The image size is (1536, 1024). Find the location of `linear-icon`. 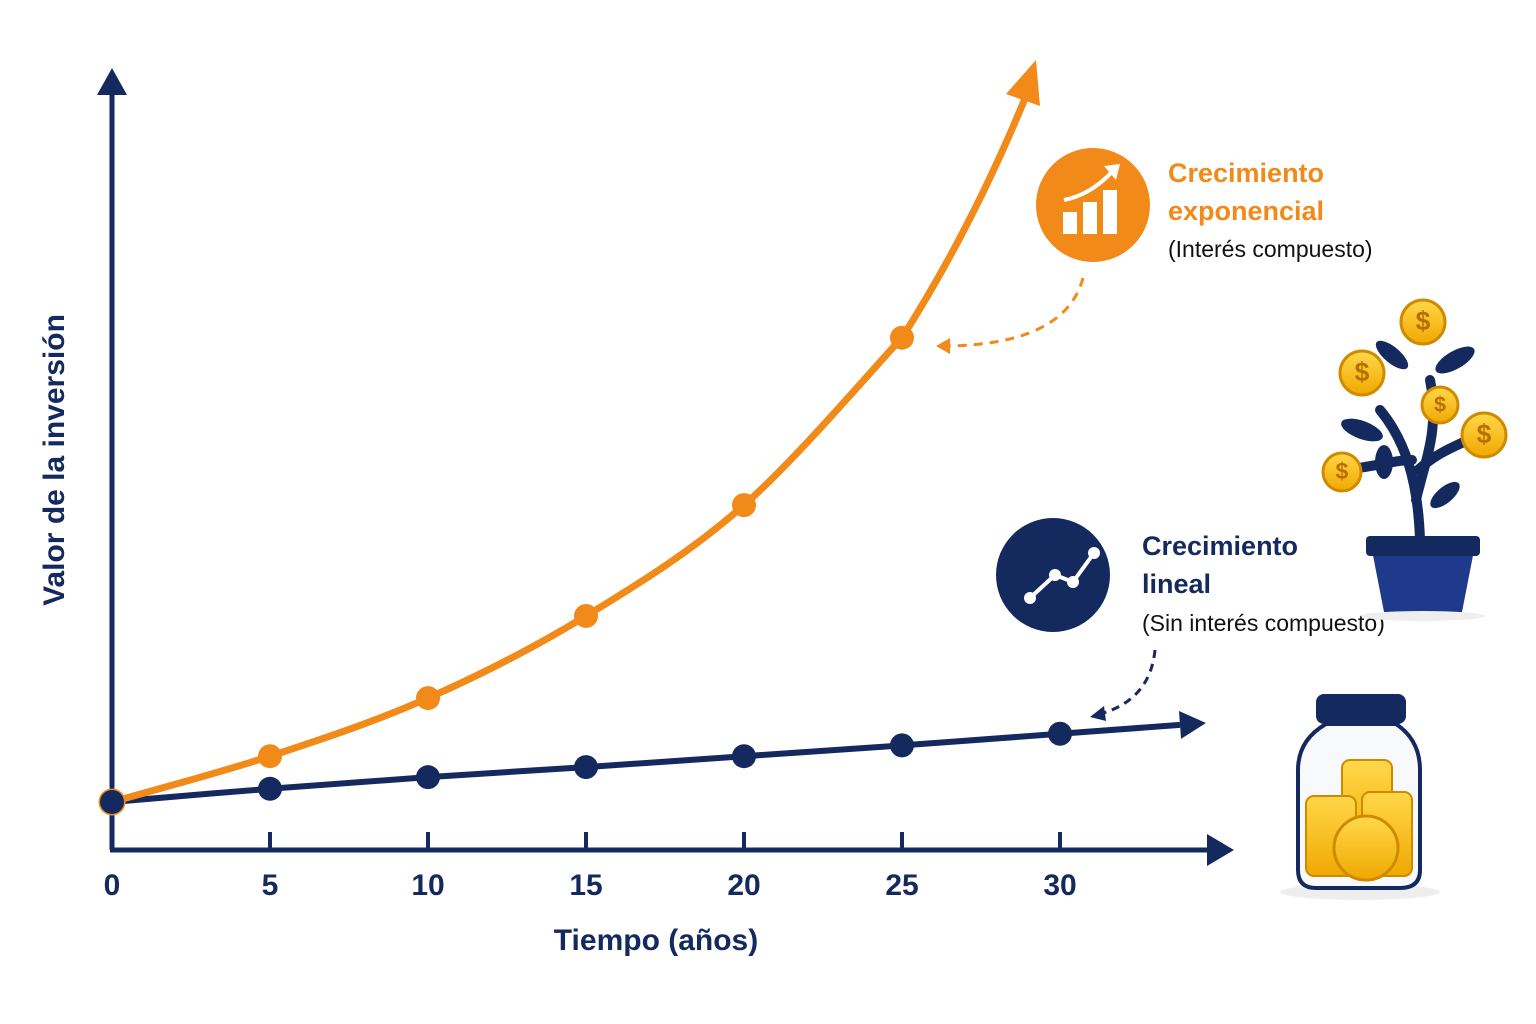

linear-icon is located at coordinates (1053, 575).